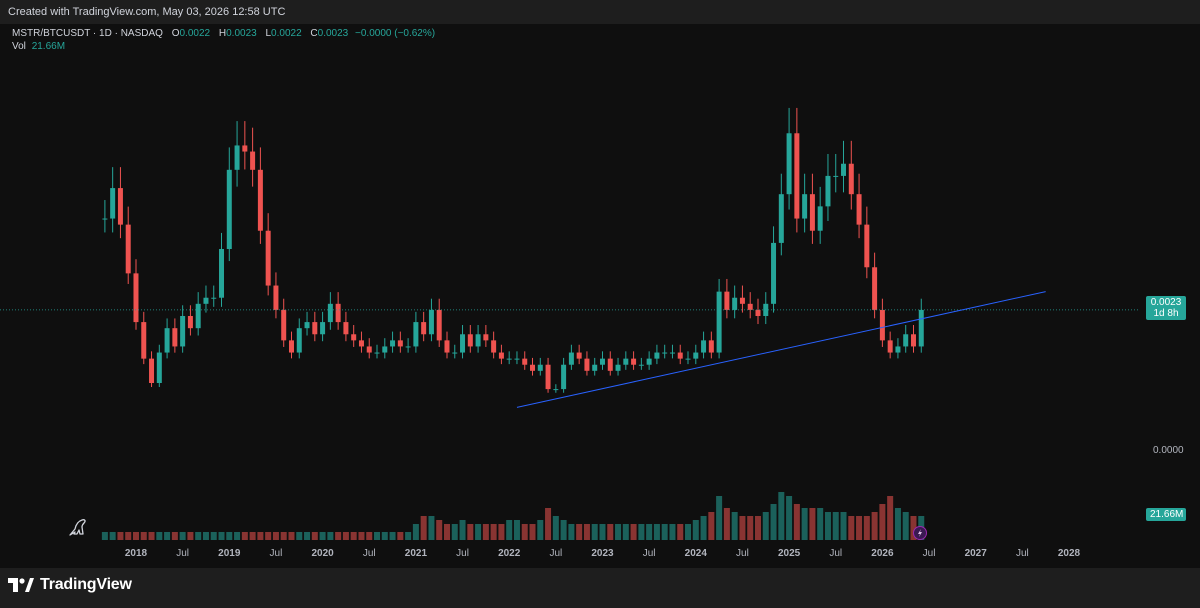 Image resolution: width=1200 pixels, height=608 pixels. What do you see at coordinates (1166, 514) in the screenshot?
I see `volume-badge: 21.66M` at bounding box center [1166, 514].